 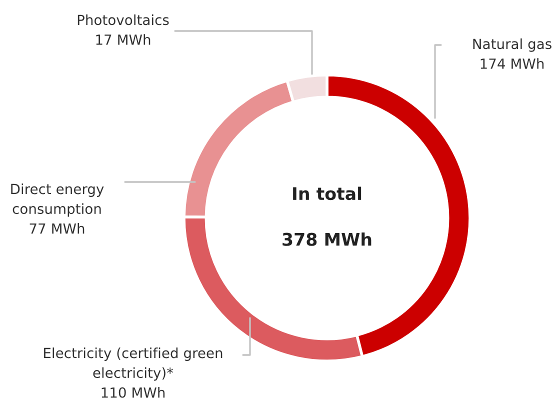 What do you see at coordinates (327, 239) in the screenshot?
I see `text: 378 MWh` at bounding box center [327, 239].